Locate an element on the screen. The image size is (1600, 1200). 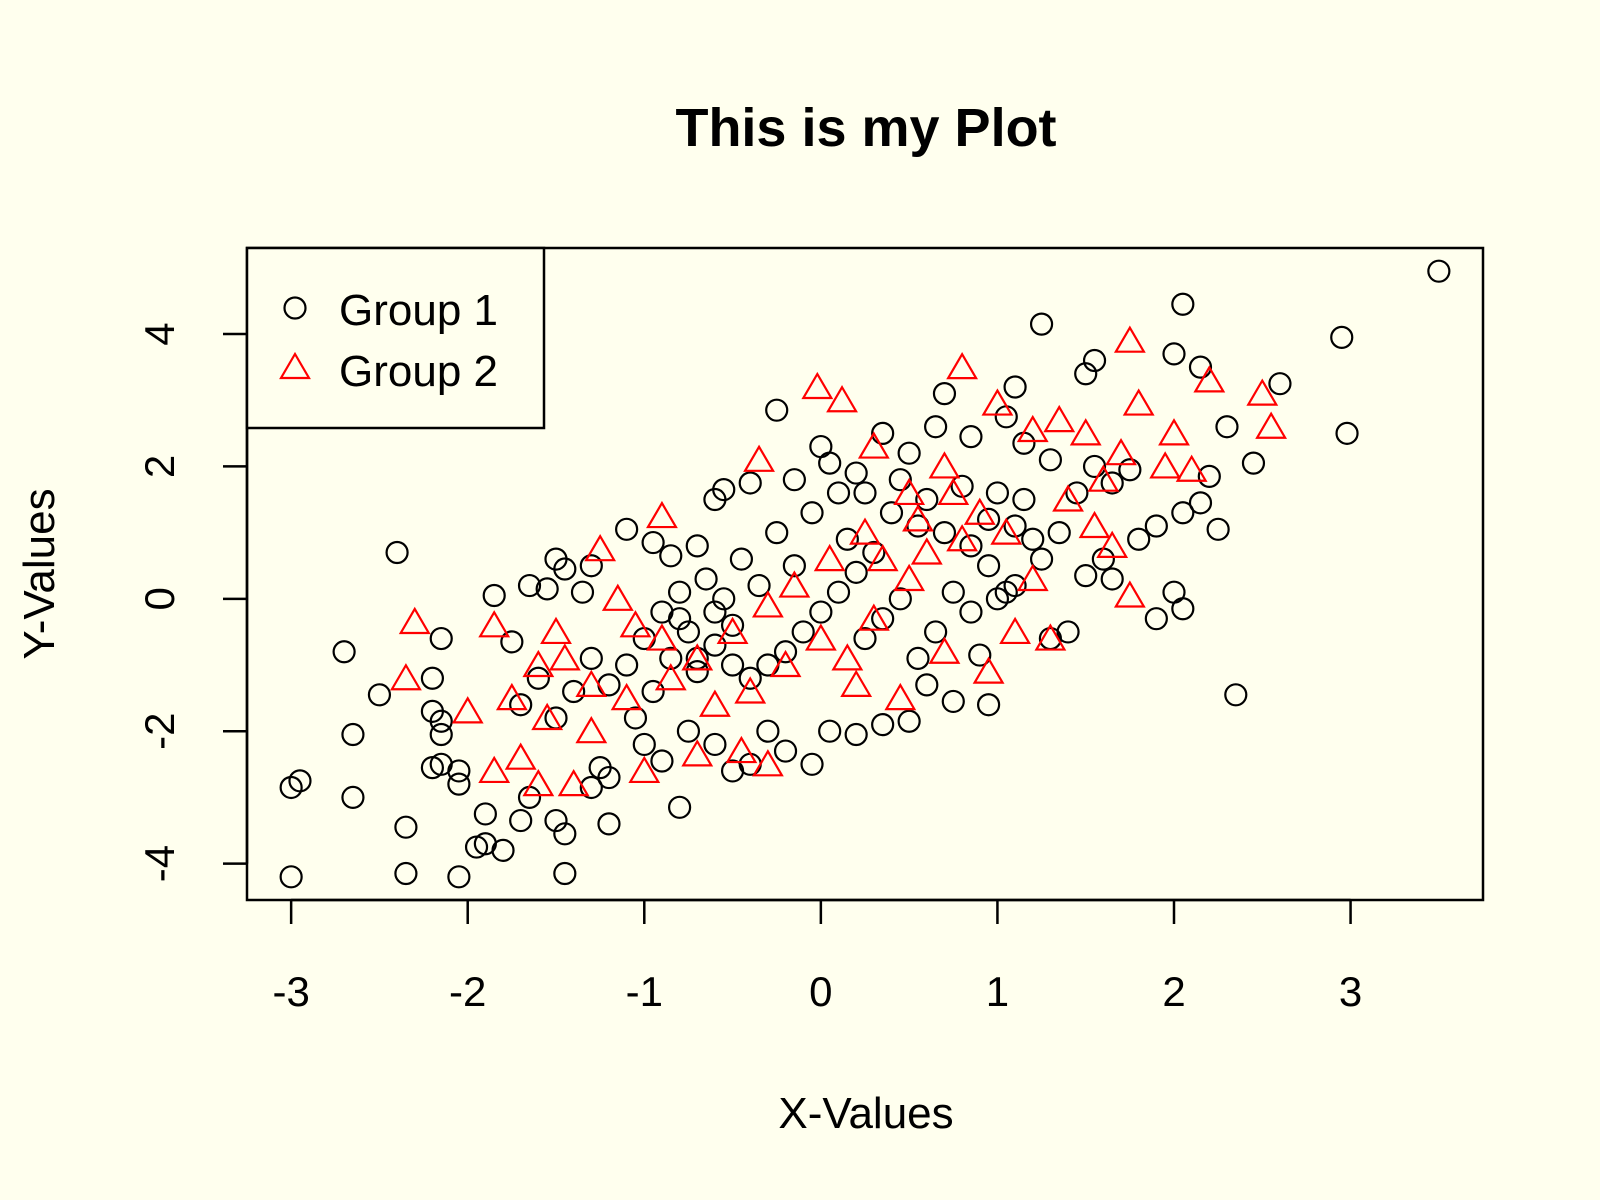
y-tick-label: 0 is located at coordinates (159, 598).